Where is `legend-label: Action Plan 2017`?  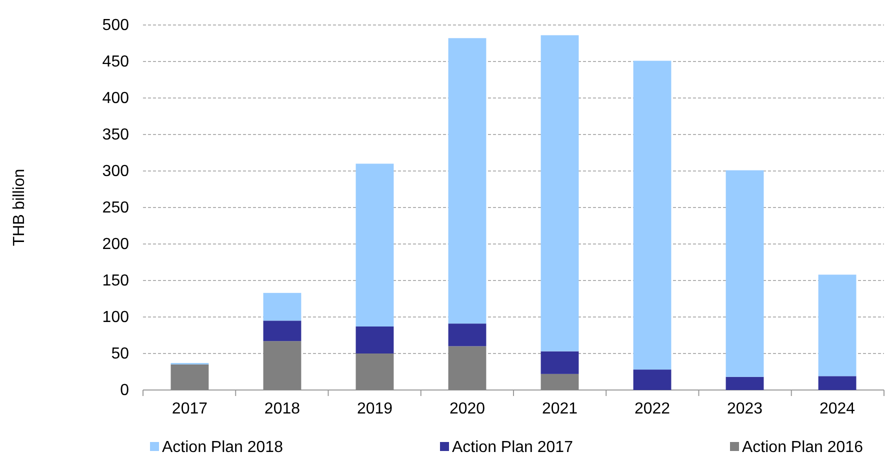
legend-label: Action Plan 2017 is located at coordinates (513, 447).